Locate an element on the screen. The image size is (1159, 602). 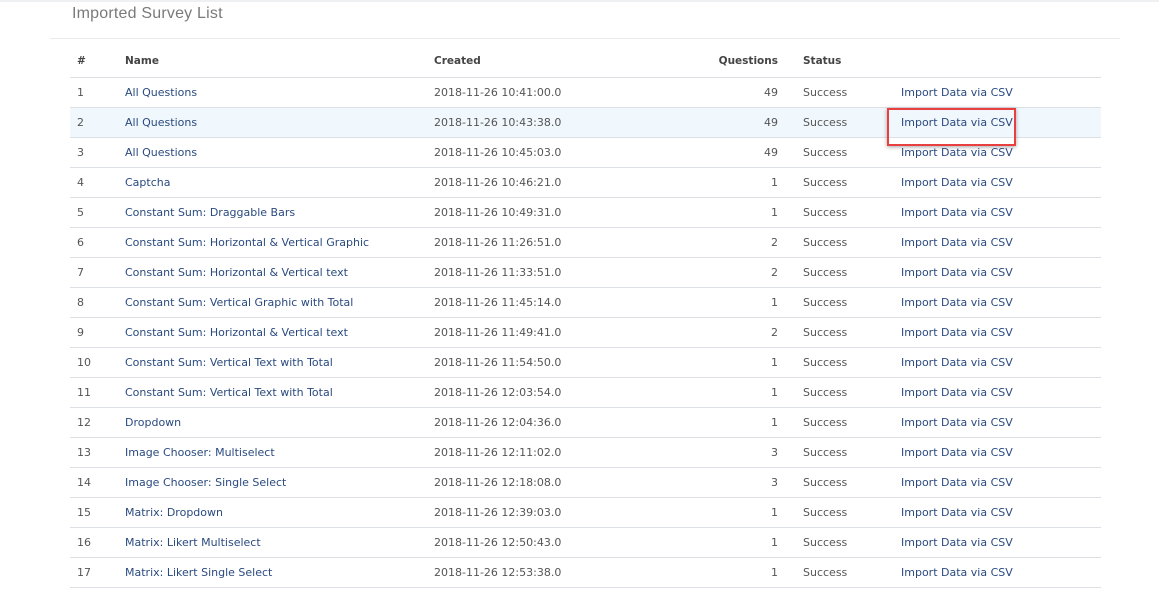
survey-name-link: Matrix: Dropdown is located at coordinates (279, 512).